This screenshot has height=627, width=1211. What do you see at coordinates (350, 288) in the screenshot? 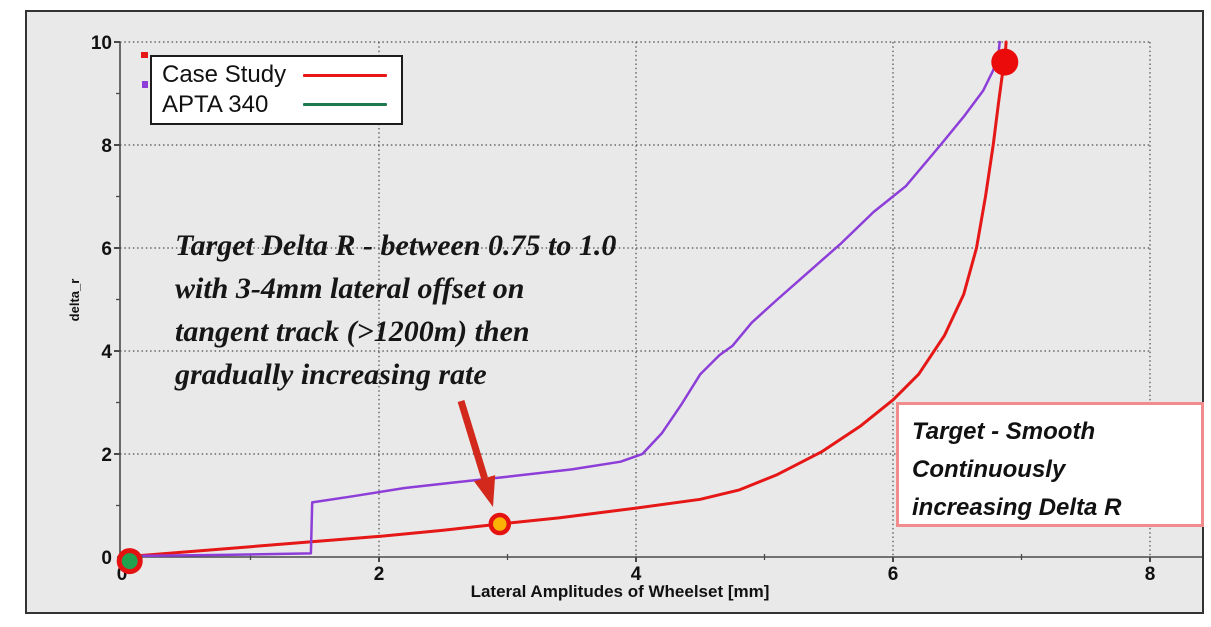
I see `target-delta-line-2: with 3-4mm lateral offset on` at bounding box center [350, 288].